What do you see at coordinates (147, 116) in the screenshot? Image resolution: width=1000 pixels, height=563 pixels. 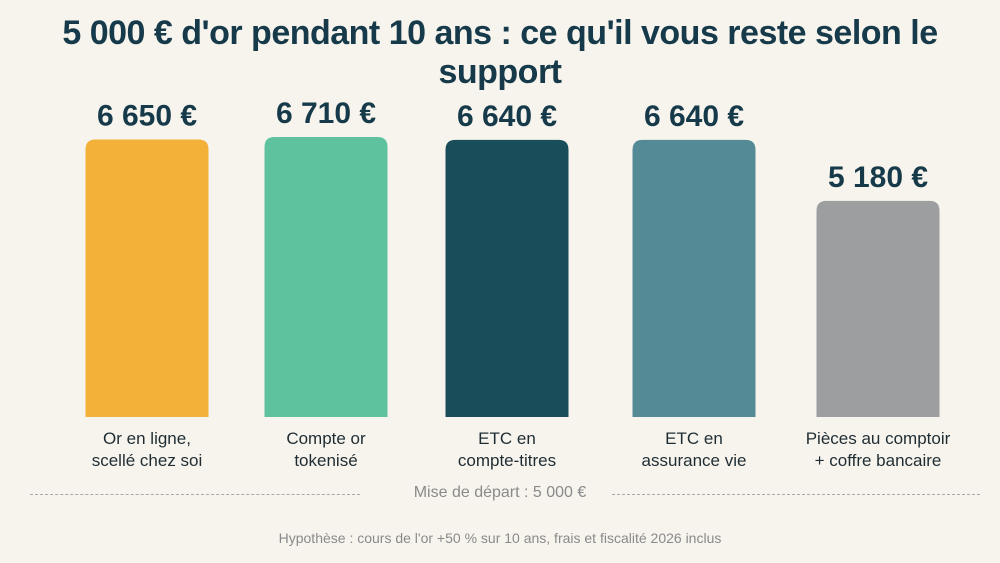 I see `bar-value-label-1: 6 650 €` at bounding box center [147, 116].